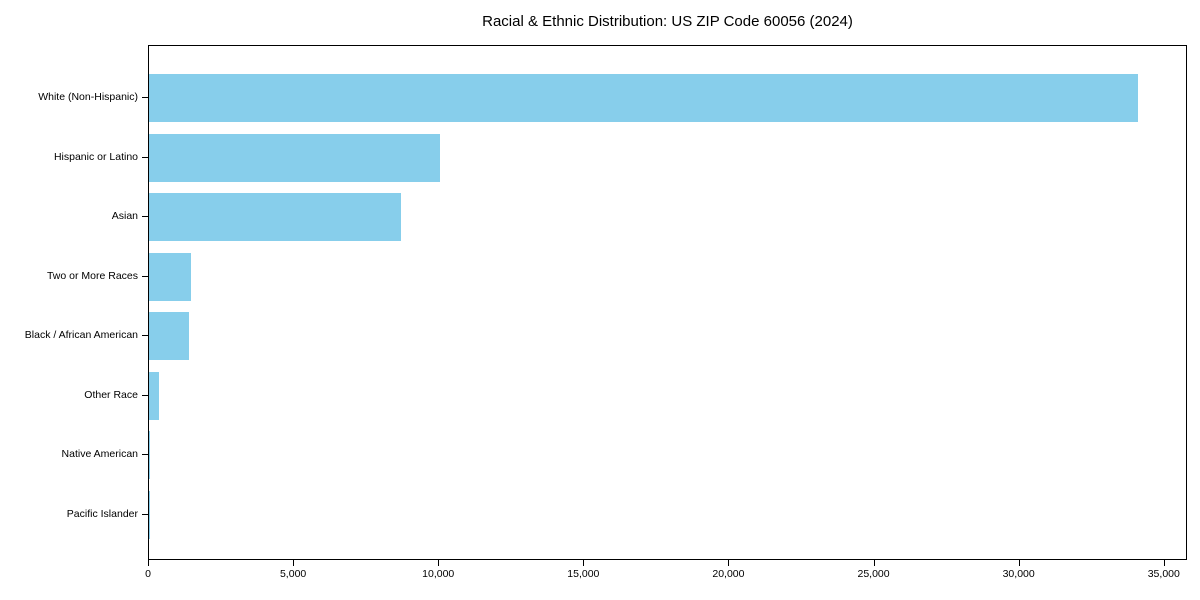  Describe the element at coordinates (102, 513) in the screenshot. I see `y-tick-label: Pacific Islander` at that location.